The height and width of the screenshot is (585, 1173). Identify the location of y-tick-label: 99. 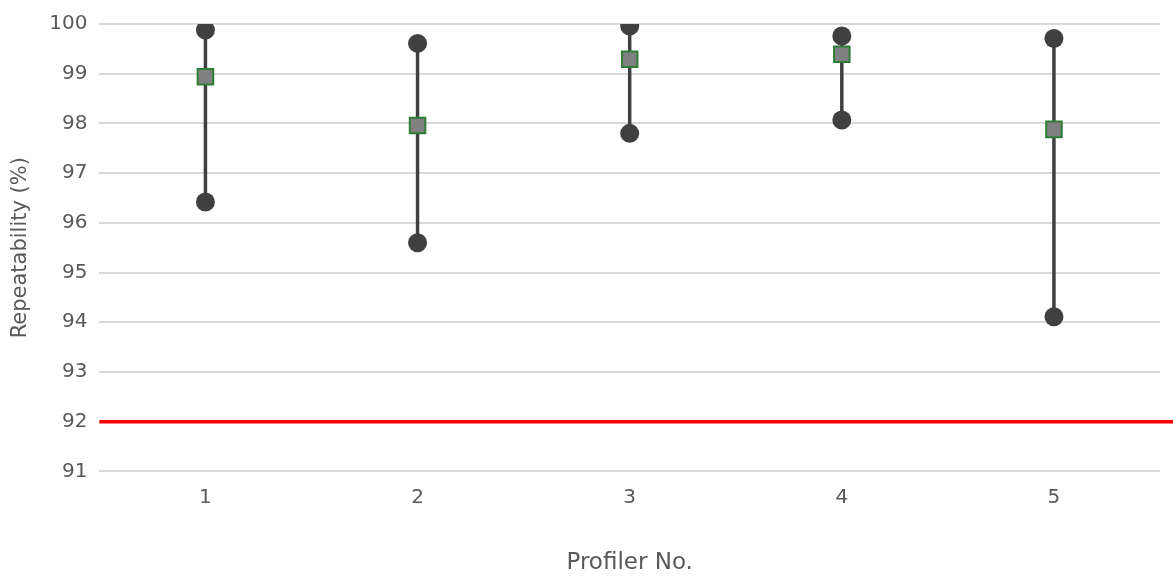
(74, 71).